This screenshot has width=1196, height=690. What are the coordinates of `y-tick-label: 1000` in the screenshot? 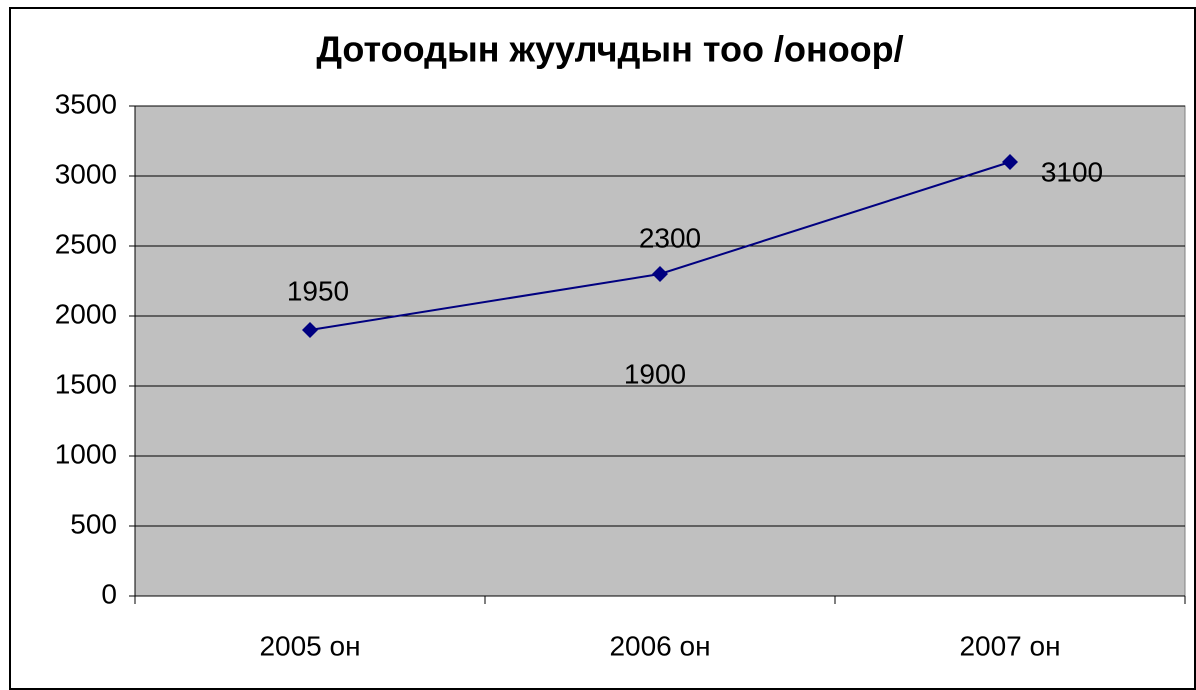 It's located at (86, 453).